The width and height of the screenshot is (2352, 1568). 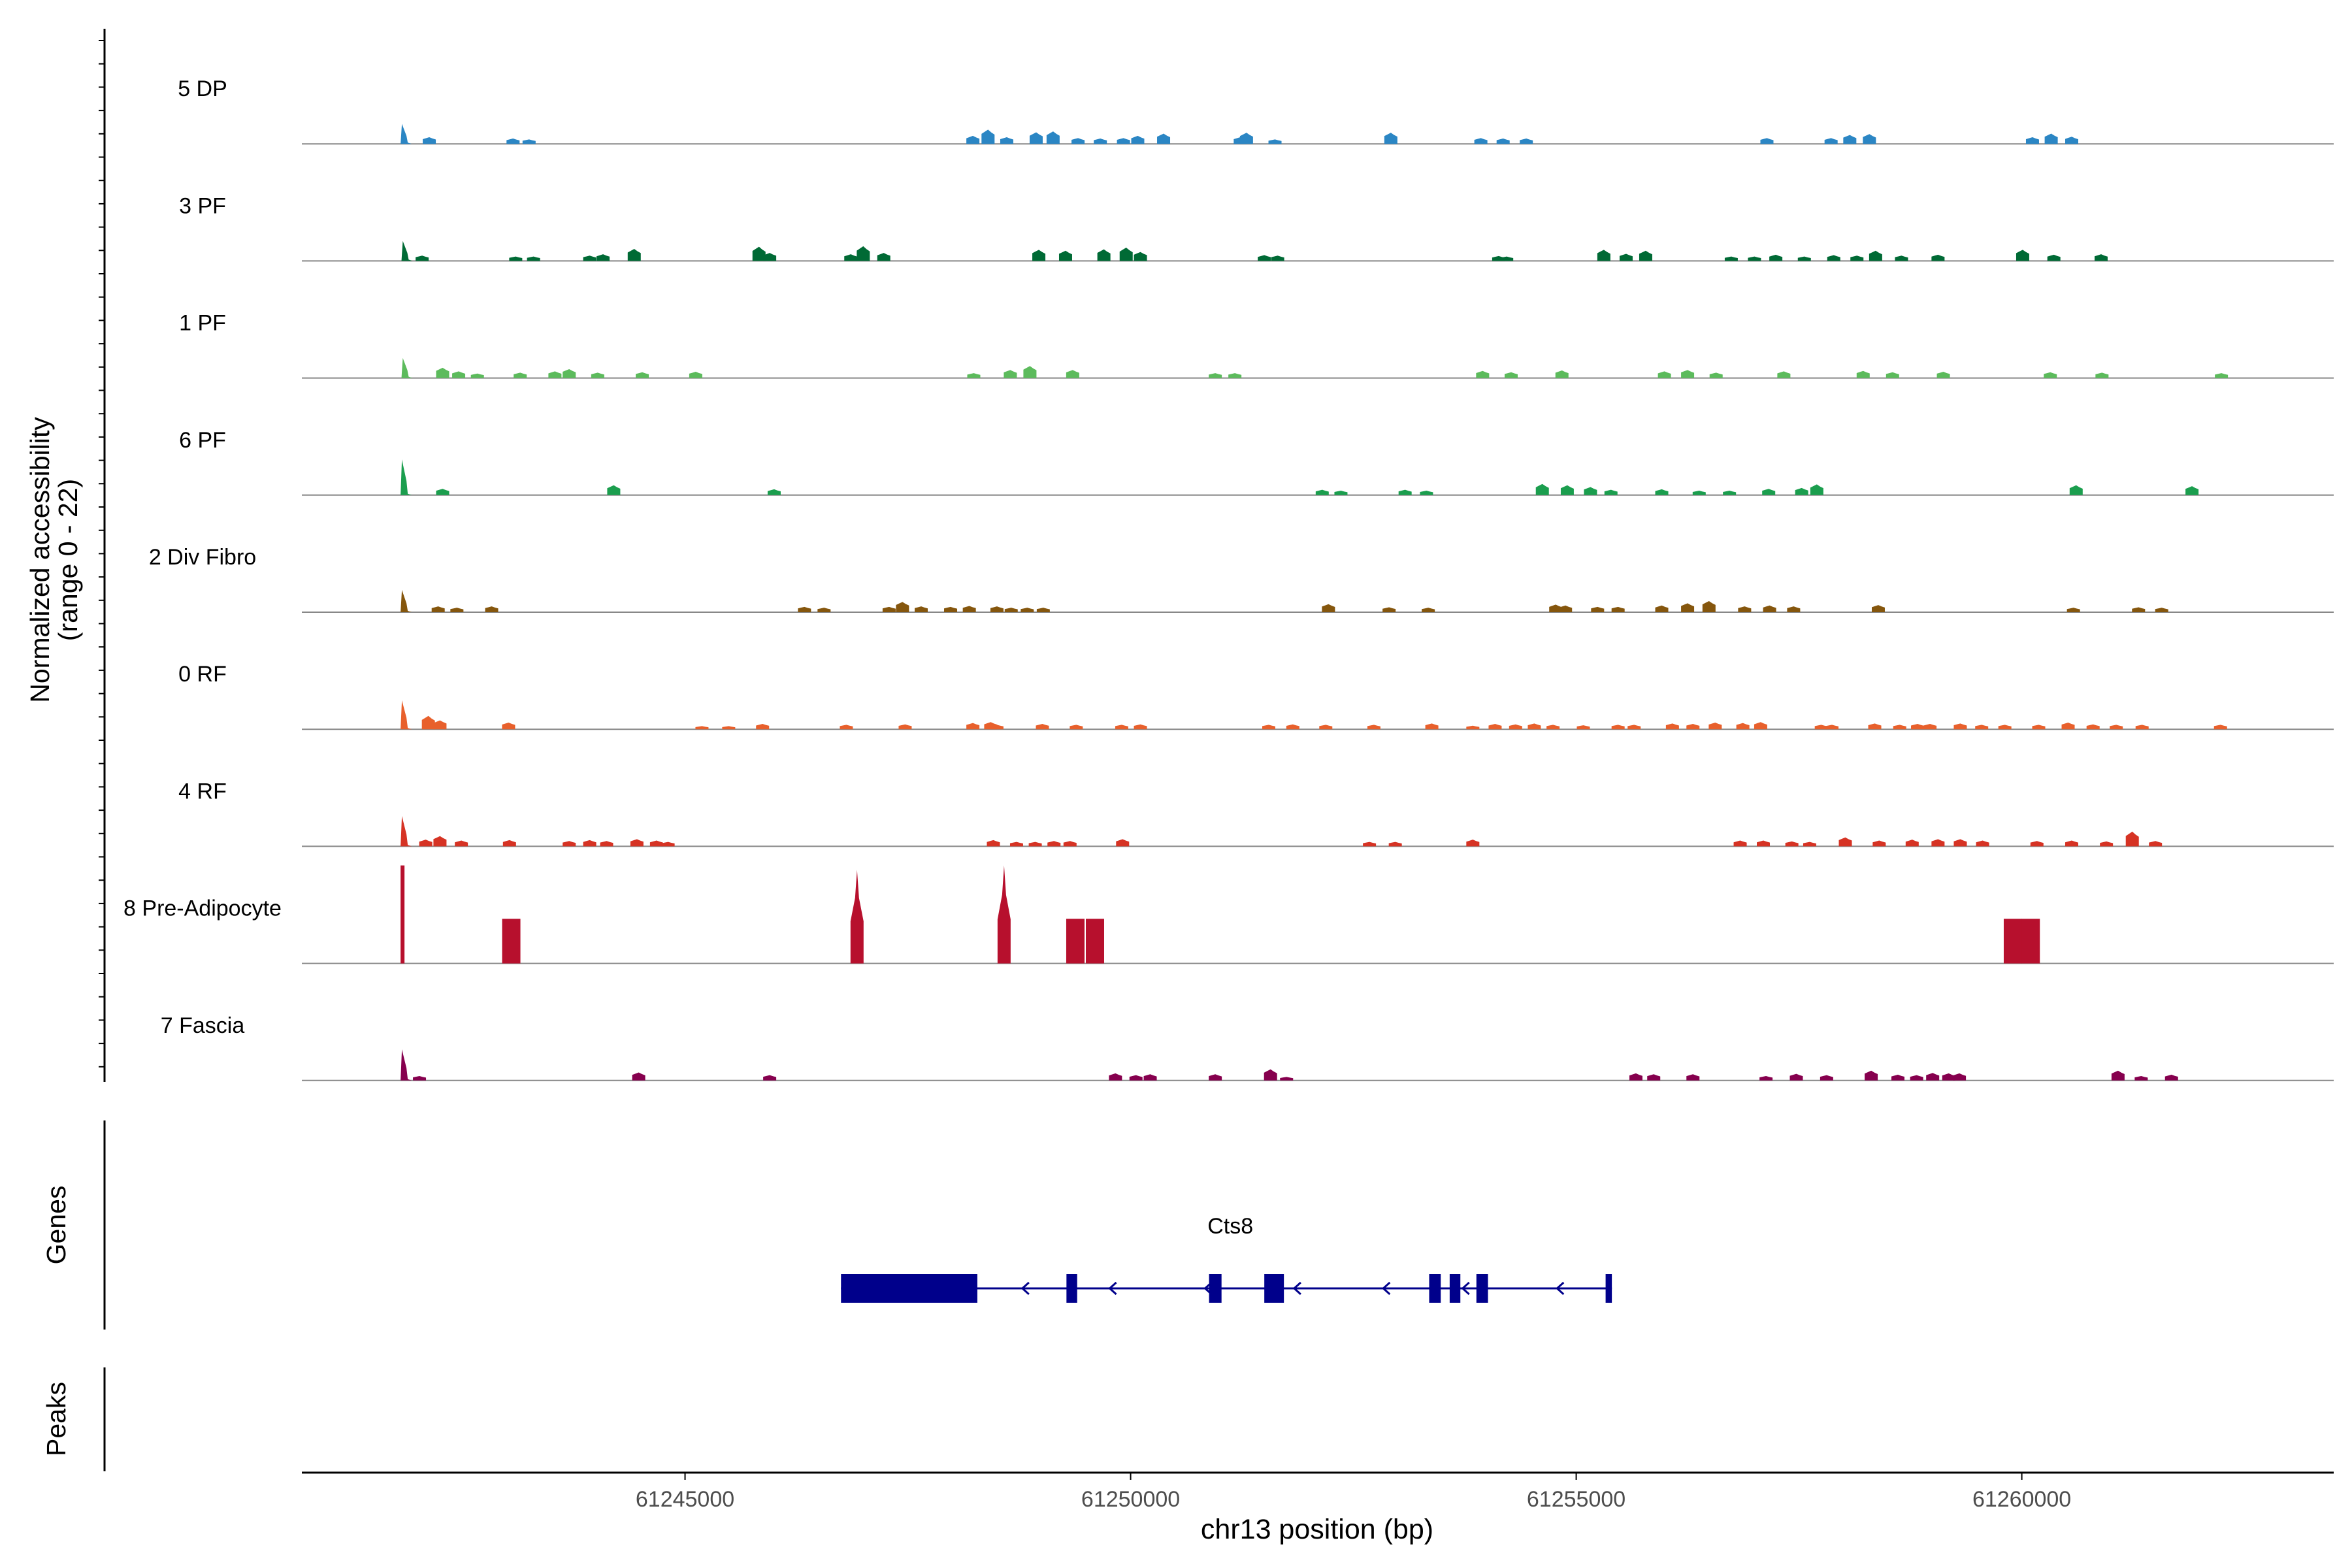 What do you see at coordinates (56, 1419) in the screenshot?
I see `peaks-track-label: Peaks` at bounding box center [56, 1419].